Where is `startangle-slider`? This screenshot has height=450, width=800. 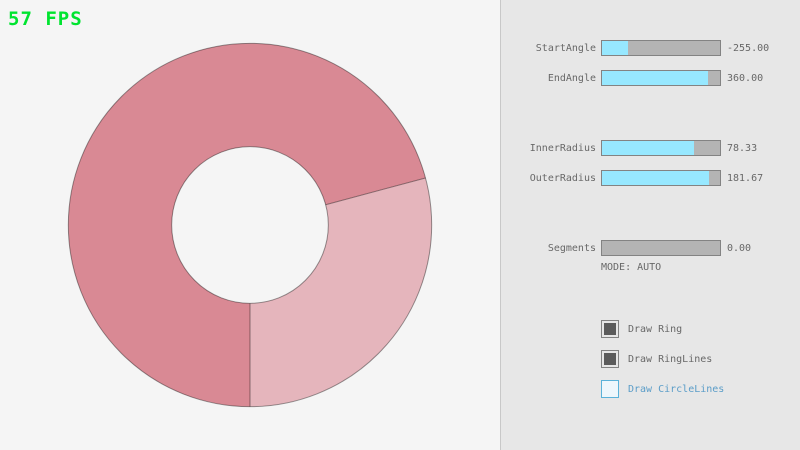 startangle-slider is located at coordinates (661, 48).